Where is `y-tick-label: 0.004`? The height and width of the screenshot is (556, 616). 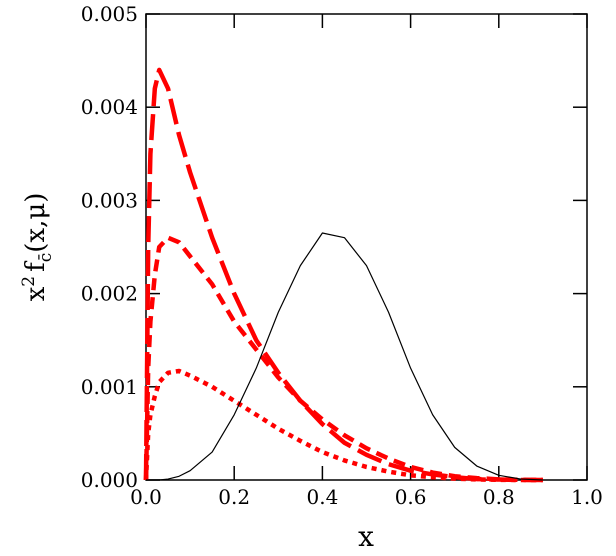
y-tick-label: 0.004 is located at coordinates (109, 107).